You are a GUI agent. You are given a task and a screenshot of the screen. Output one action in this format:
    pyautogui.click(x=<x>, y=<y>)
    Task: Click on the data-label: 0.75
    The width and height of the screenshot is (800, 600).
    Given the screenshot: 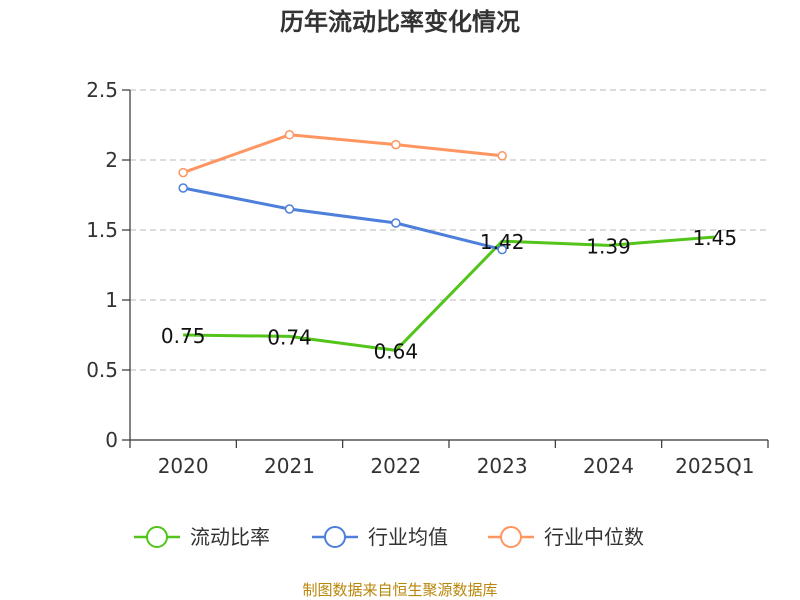 What is the action you would take?
    pyautogui.click(x=183, y=336)
    